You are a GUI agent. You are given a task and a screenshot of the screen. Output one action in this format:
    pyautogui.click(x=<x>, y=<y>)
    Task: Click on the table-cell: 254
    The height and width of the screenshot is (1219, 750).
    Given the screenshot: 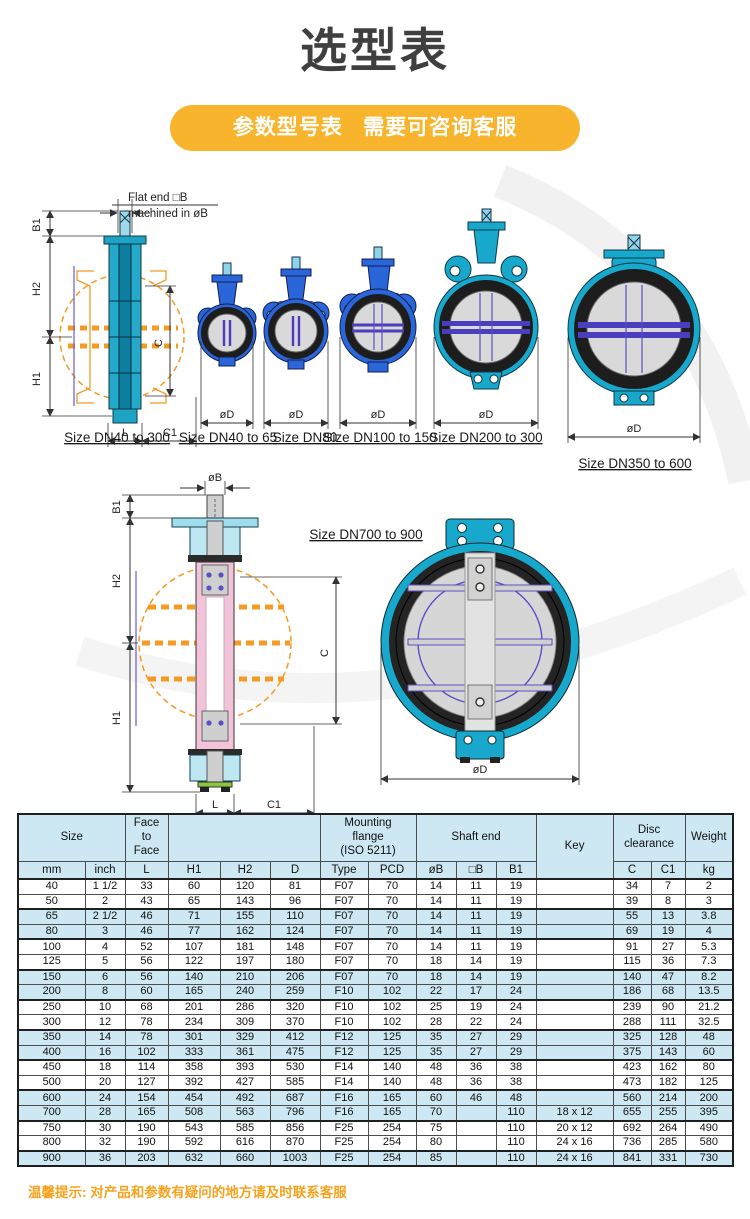 What is the action you would take?
    pyautogui.click(x=392, y=1158)
    